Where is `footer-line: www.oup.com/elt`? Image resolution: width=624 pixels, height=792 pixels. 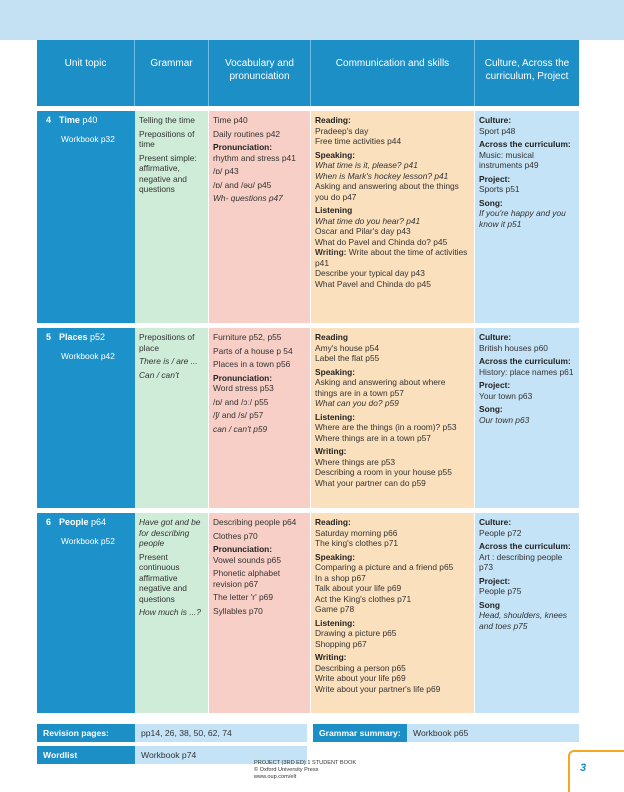 footer-line: www.oup.com/elt is located at coordinates (275, 776).